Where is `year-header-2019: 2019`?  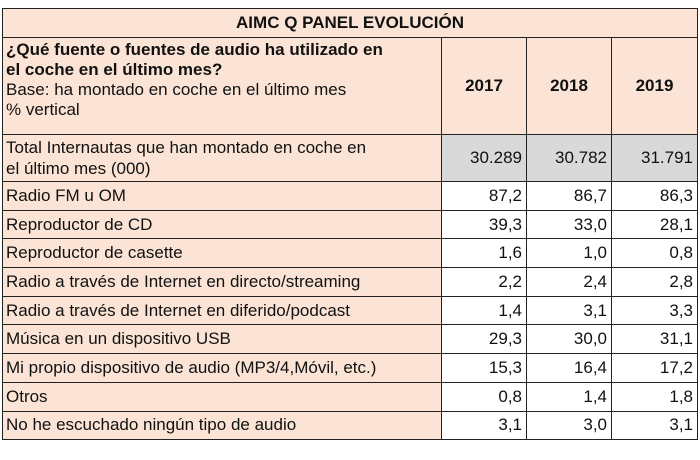
year-header-2019: 2019 is located at coordinates (654, 86).